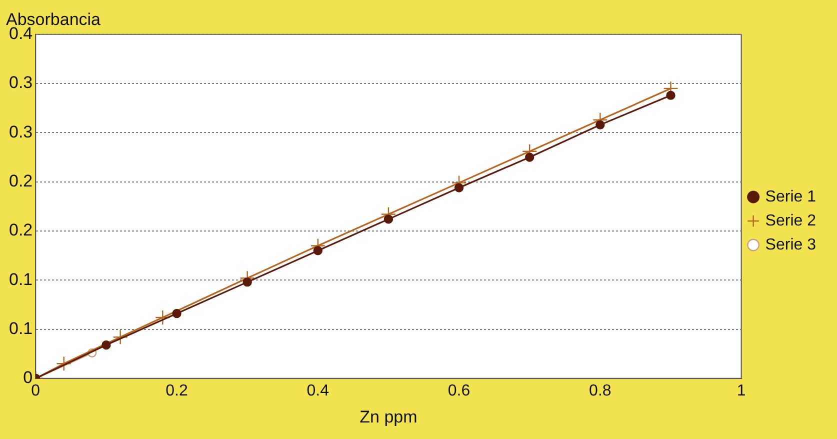  What do you see at coordinates (600, 391) in the screenshot?
I see `x-tick-label: 0.8` at bounding box center [600, 391].